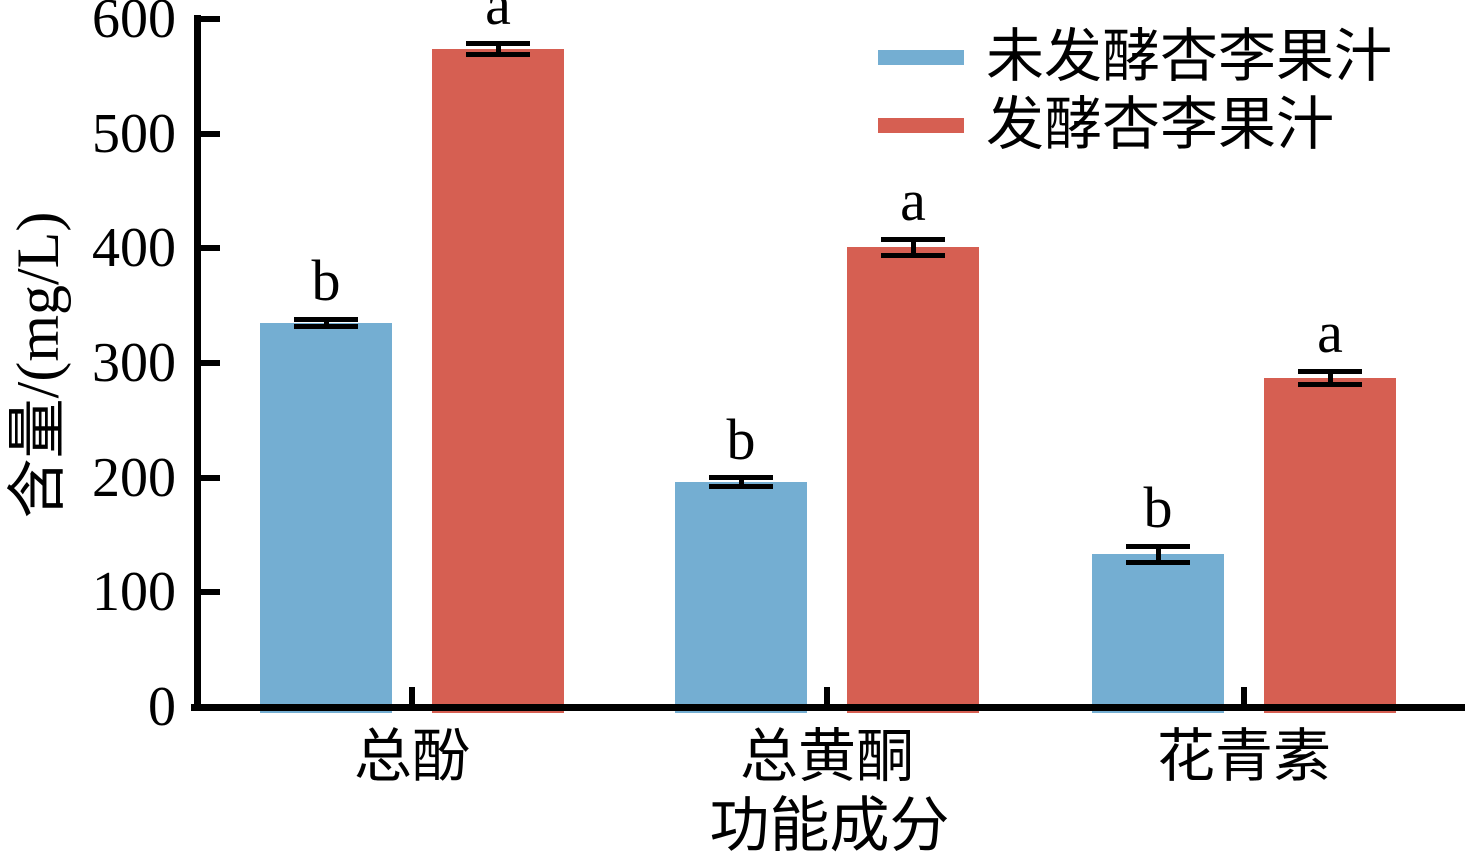  I want to click on y-tick-label-500: 500, so click(134, 133).